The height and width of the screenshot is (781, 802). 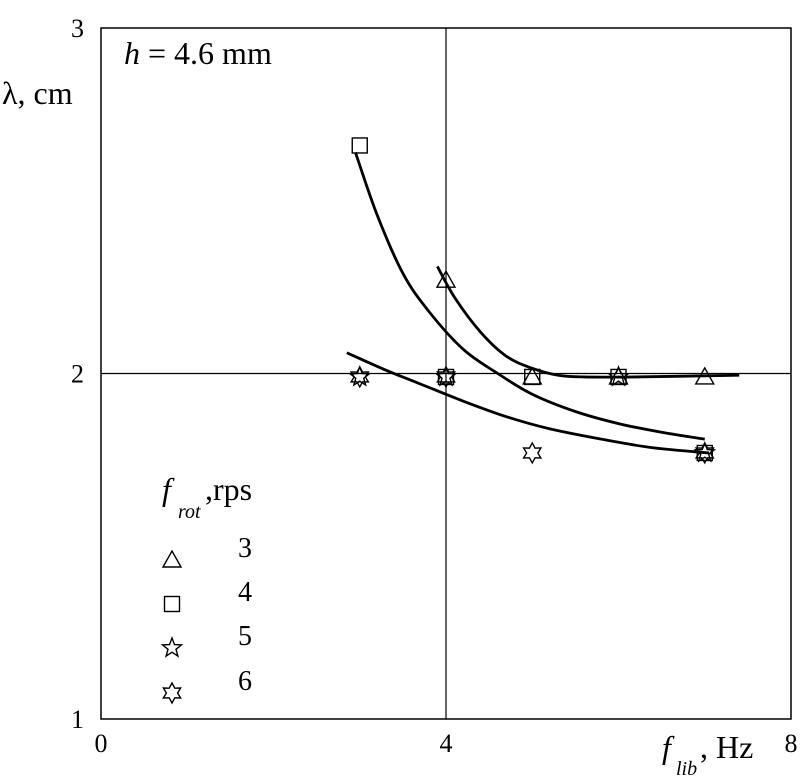 I want to click on legend-marker-square, so click(x=172, y=604).